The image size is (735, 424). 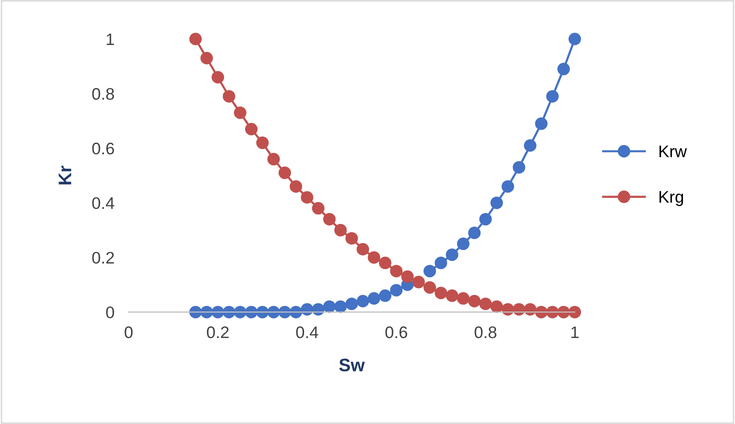 What do you see at coordinates (110, 40) in the screenshot?
I see `y-tick-label: 1` at bounding box center [110, 40].